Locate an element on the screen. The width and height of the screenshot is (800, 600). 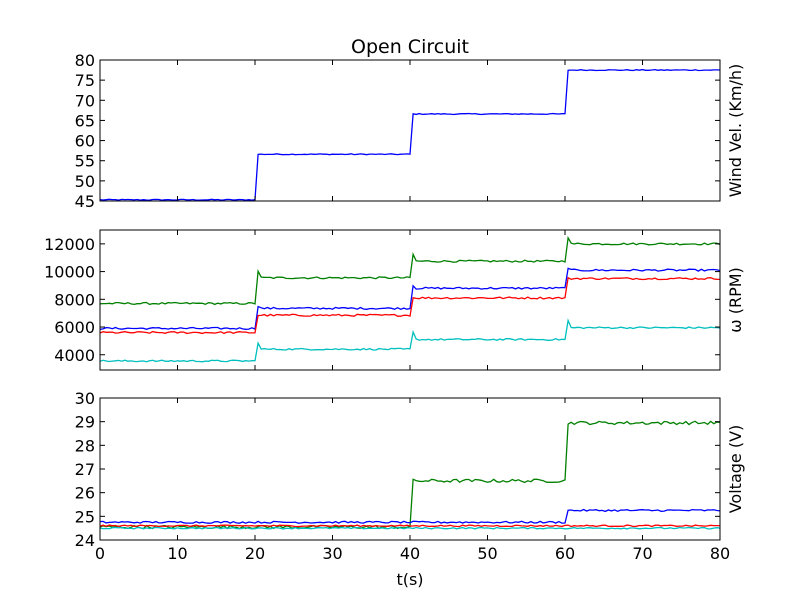
x-tick-label: 70 is located at coordinates (642, 553).